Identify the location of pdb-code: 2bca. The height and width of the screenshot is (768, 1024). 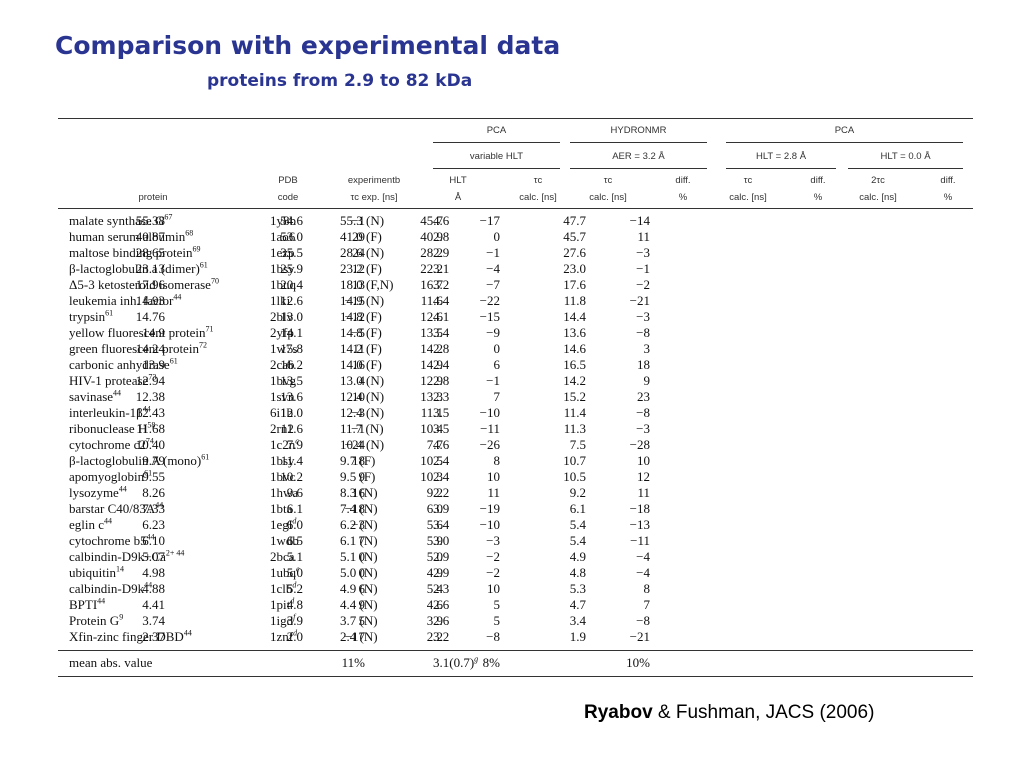
(282, 557).